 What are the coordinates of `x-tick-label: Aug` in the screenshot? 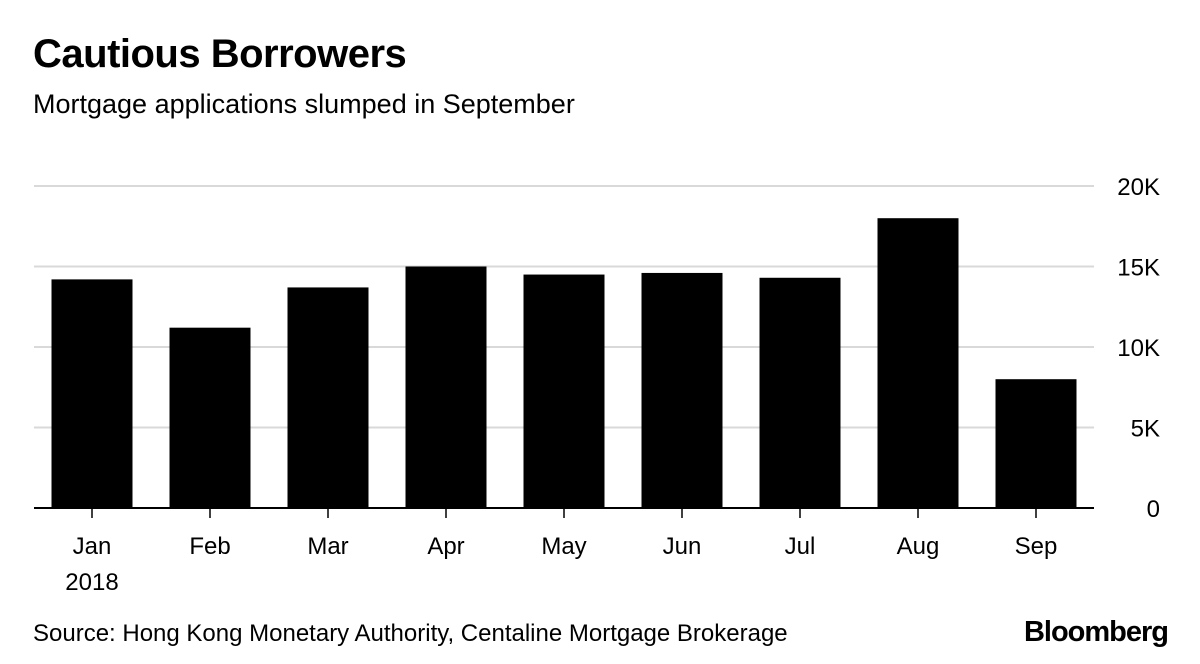 It's located at (918, 546).